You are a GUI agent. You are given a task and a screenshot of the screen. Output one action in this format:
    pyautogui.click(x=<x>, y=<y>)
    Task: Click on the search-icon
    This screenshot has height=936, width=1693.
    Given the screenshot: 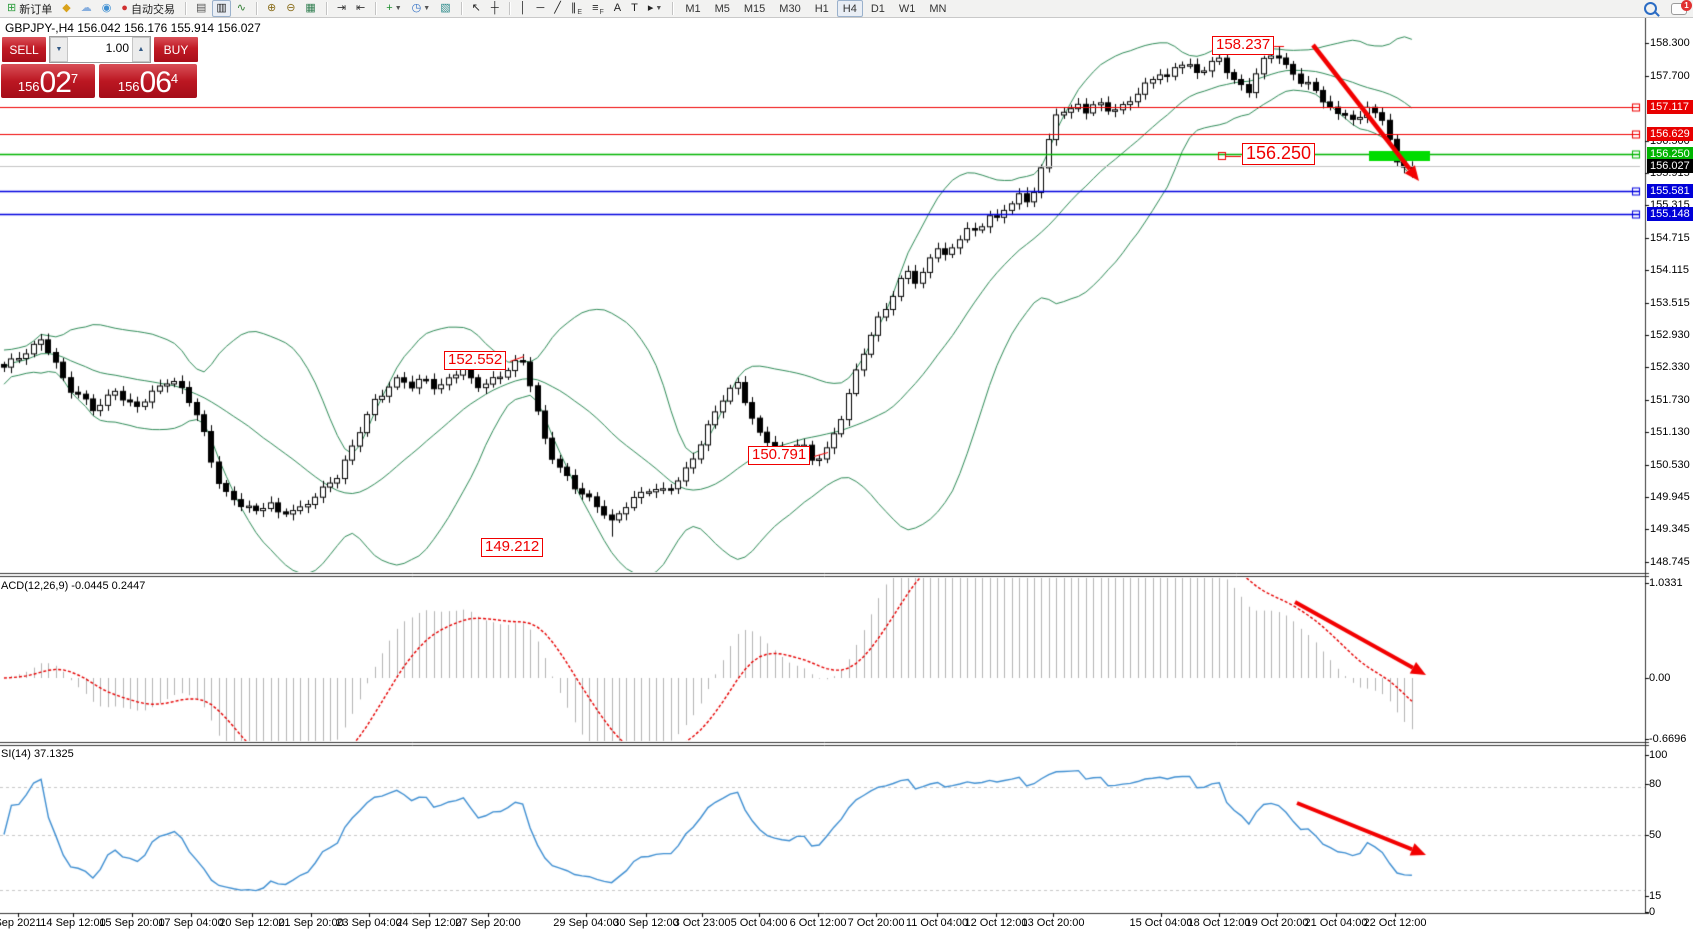 What is the action you would take?
    pyautogui.click(x=1650, y=8)
    